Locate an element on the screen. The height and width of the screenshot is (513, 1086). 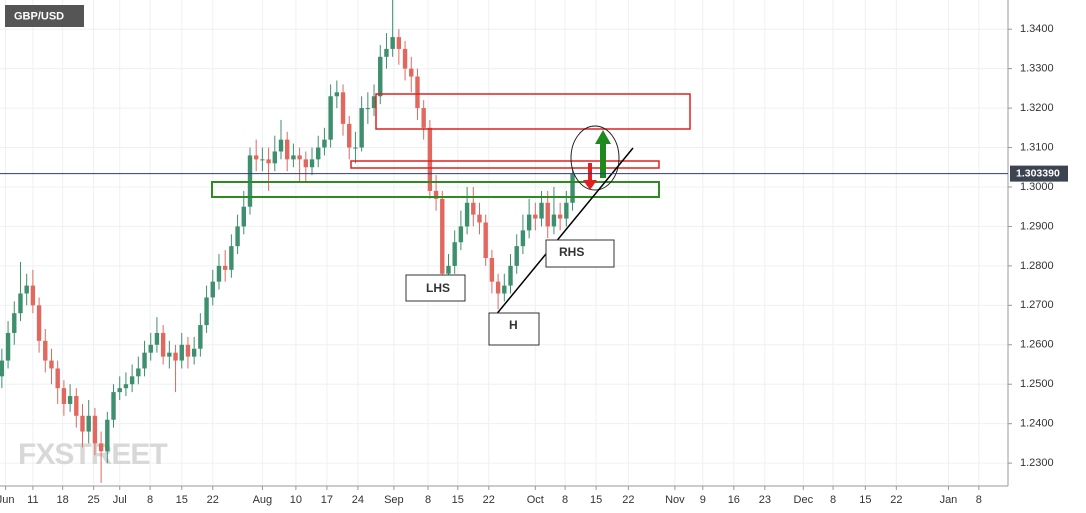
symbol-box is located at coordinates (44, 16).